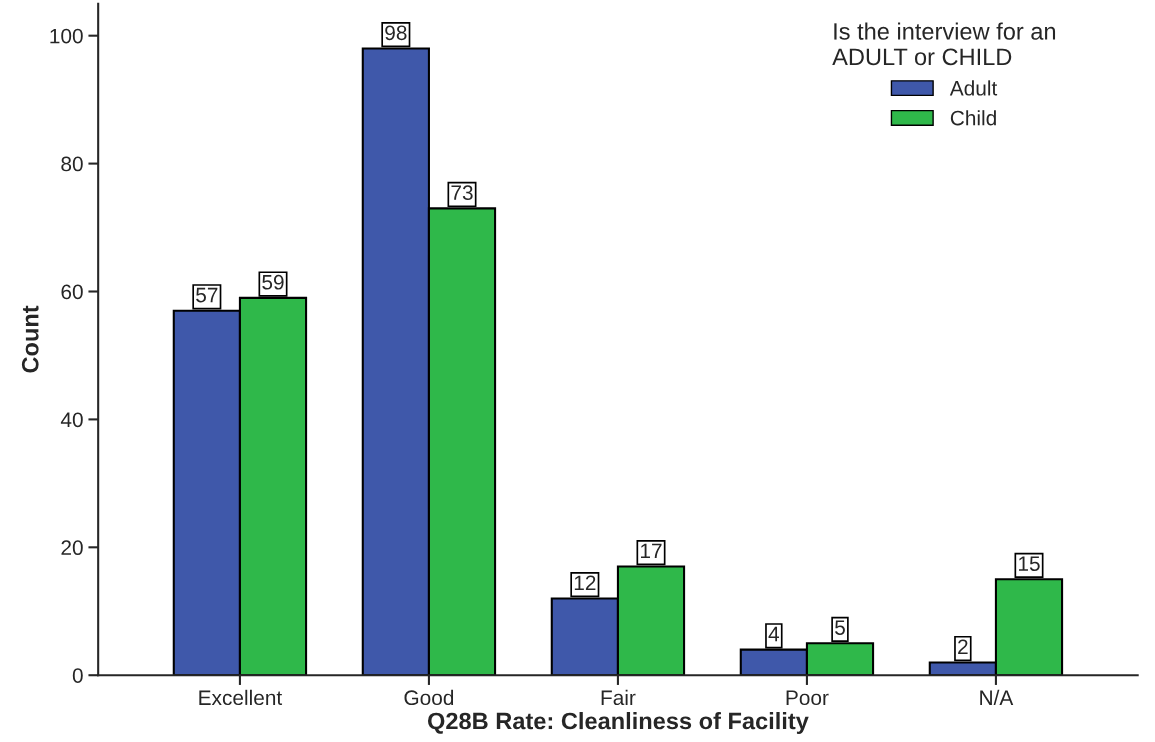 The width and height of the screenshot is (1155, 742). I want to click on legend-label: Adult, so click(973, 88).